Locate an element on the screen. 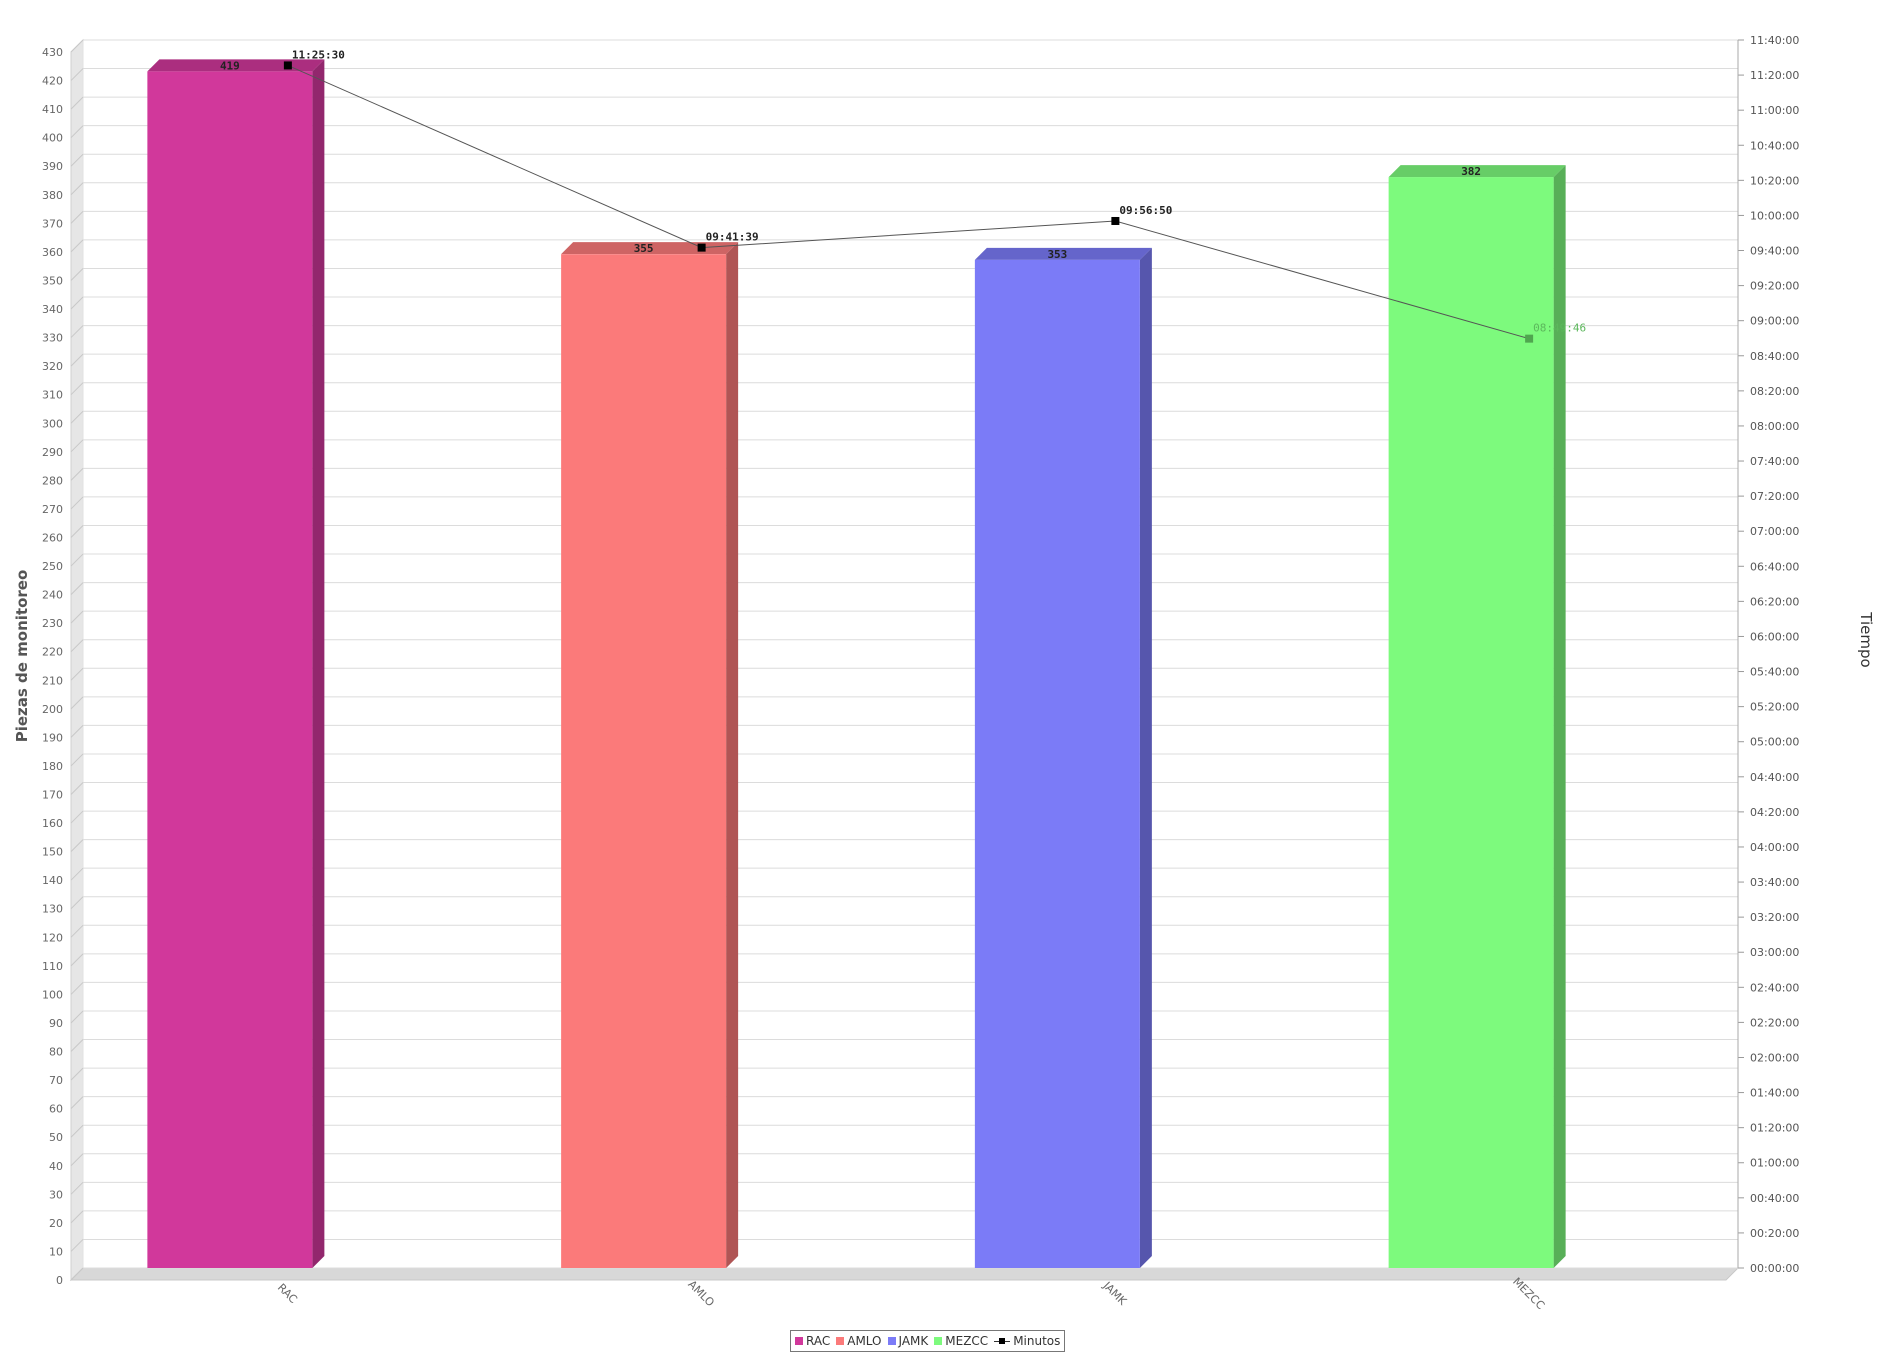  y-right-tick-label: 02:00:00 is located at coordinates (1774, 1057).